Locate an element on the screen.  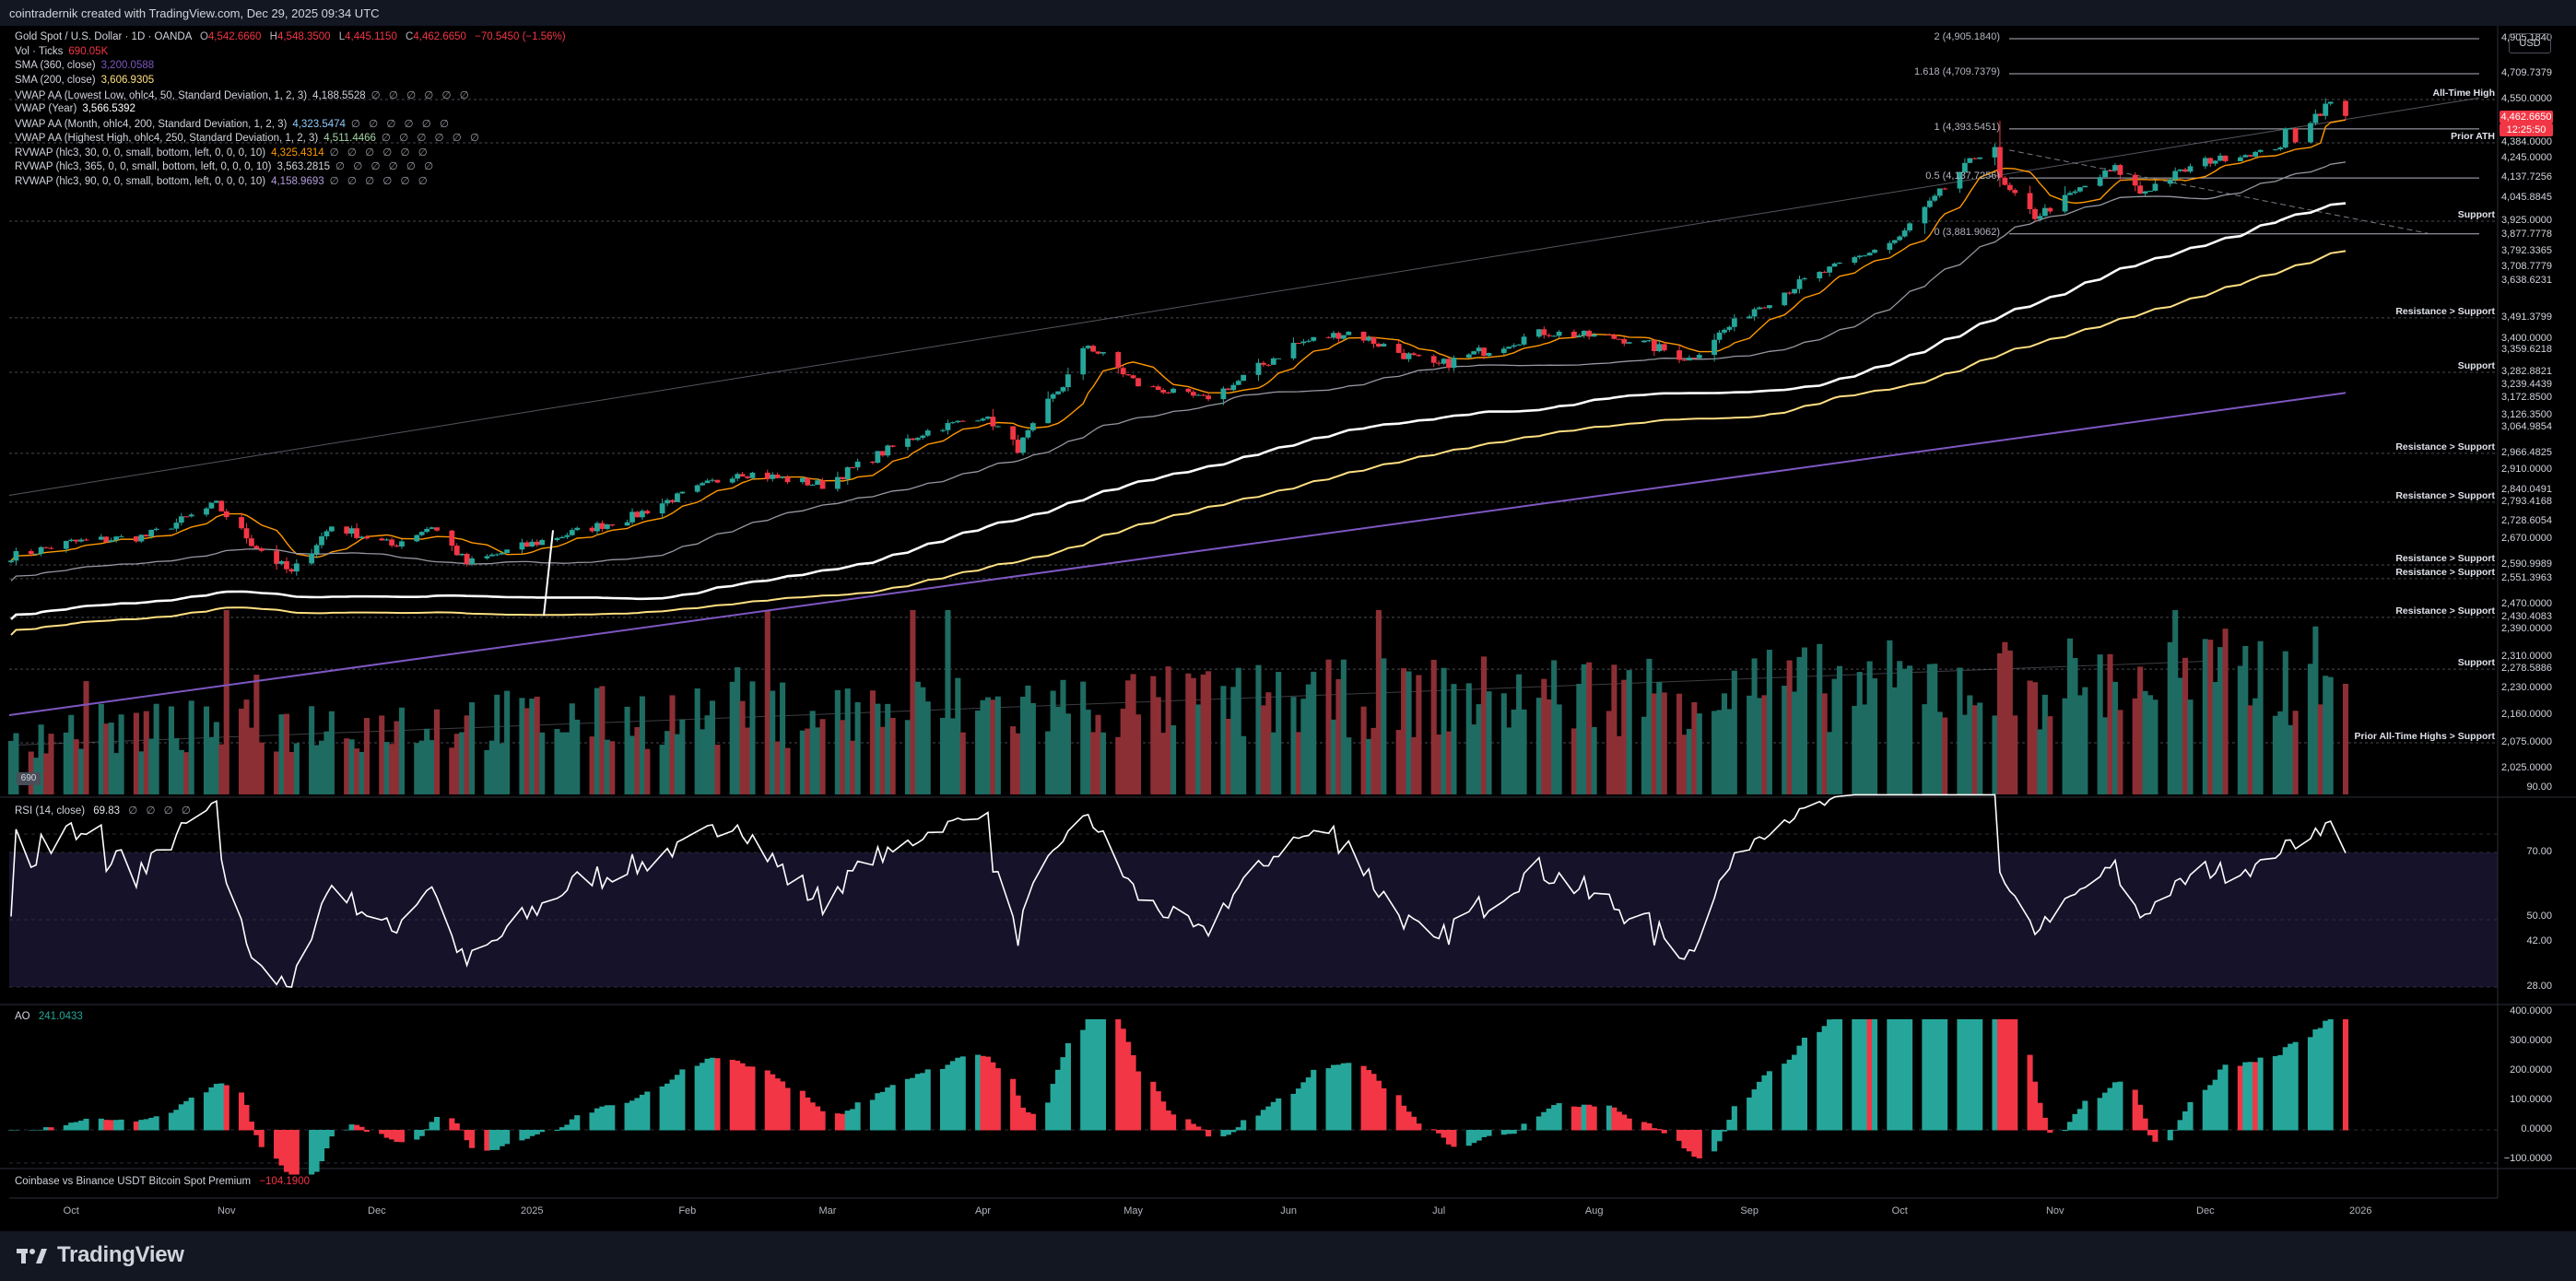
tradingview-logo-text: TradingView is located at coordinates (120, 1255).